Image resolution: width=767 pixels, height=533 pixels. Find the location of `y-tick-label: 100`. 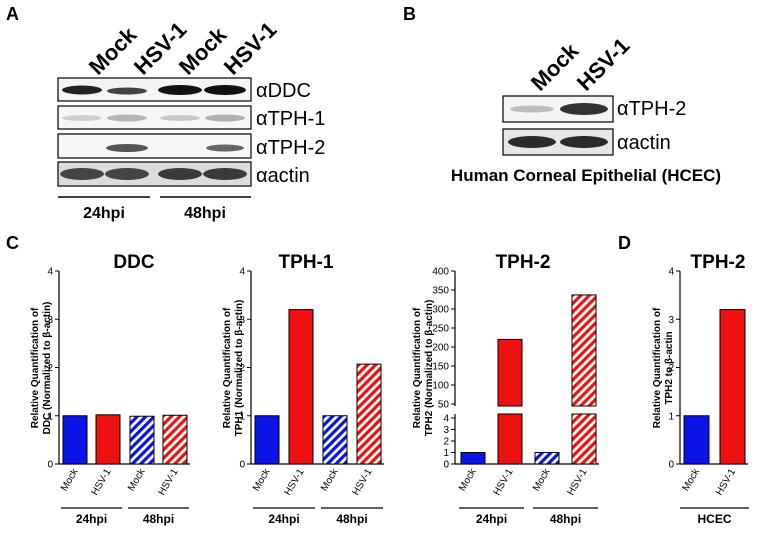

y-tick-label: 100 is located at coordinates (440, 386).